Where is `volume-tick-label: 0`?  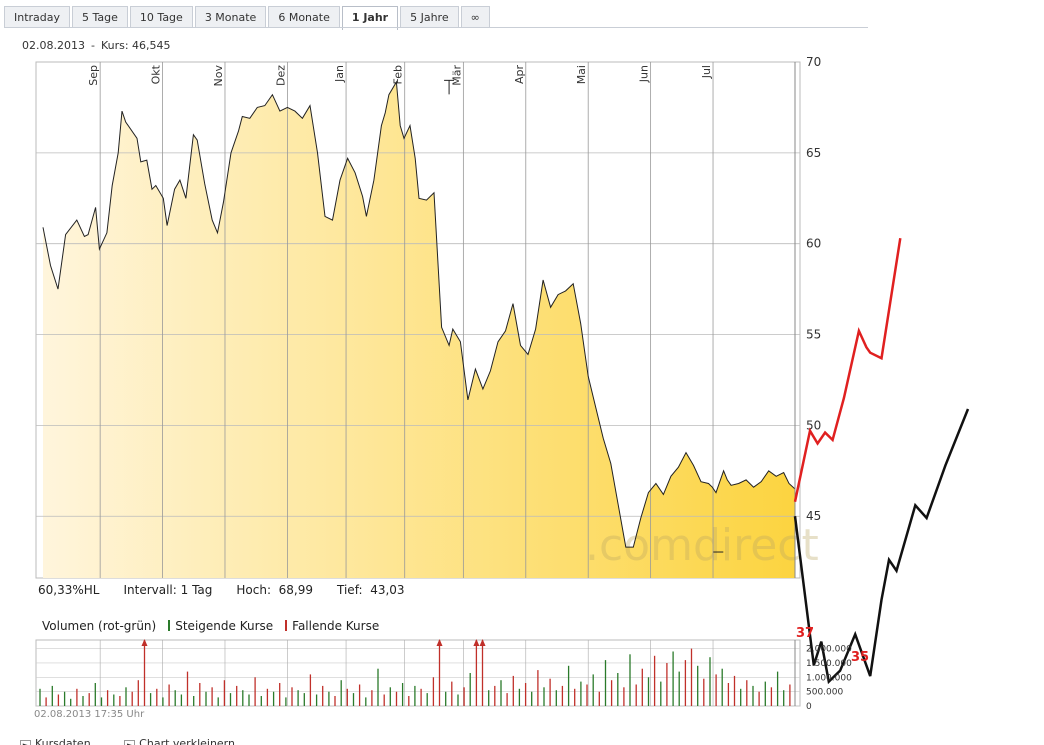
volume-tick-label: 0 is located at coordinates (809, 707).